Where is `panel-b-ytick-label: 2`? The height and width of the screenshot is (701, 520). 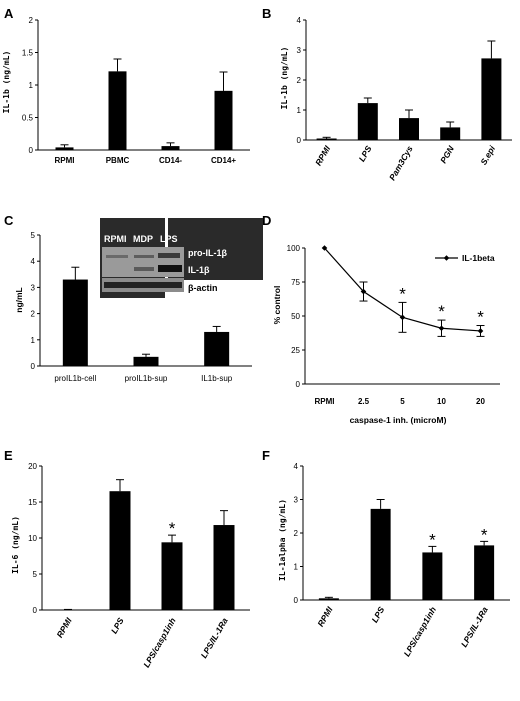 panel-b-ytick-label: 2 is located at coordinates (299, 80).